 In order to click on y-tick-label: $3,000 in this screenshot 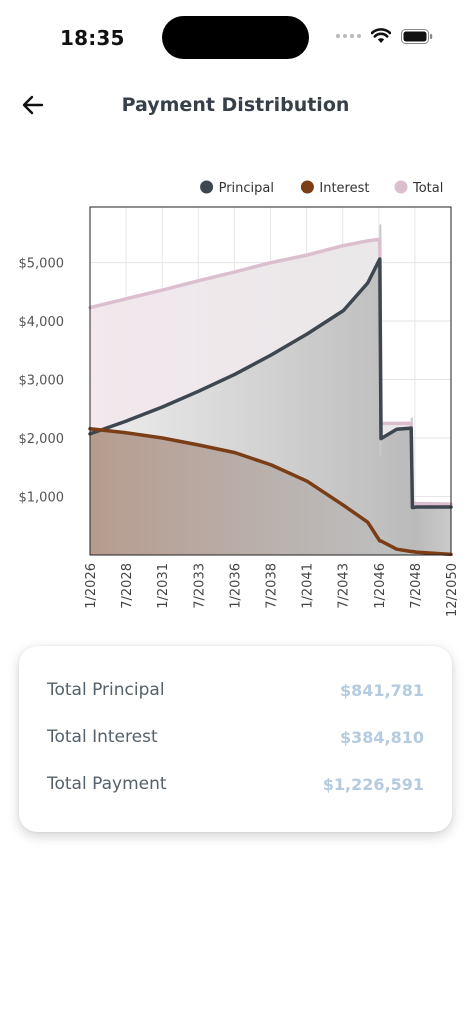, I will do `click(42, 381)`.